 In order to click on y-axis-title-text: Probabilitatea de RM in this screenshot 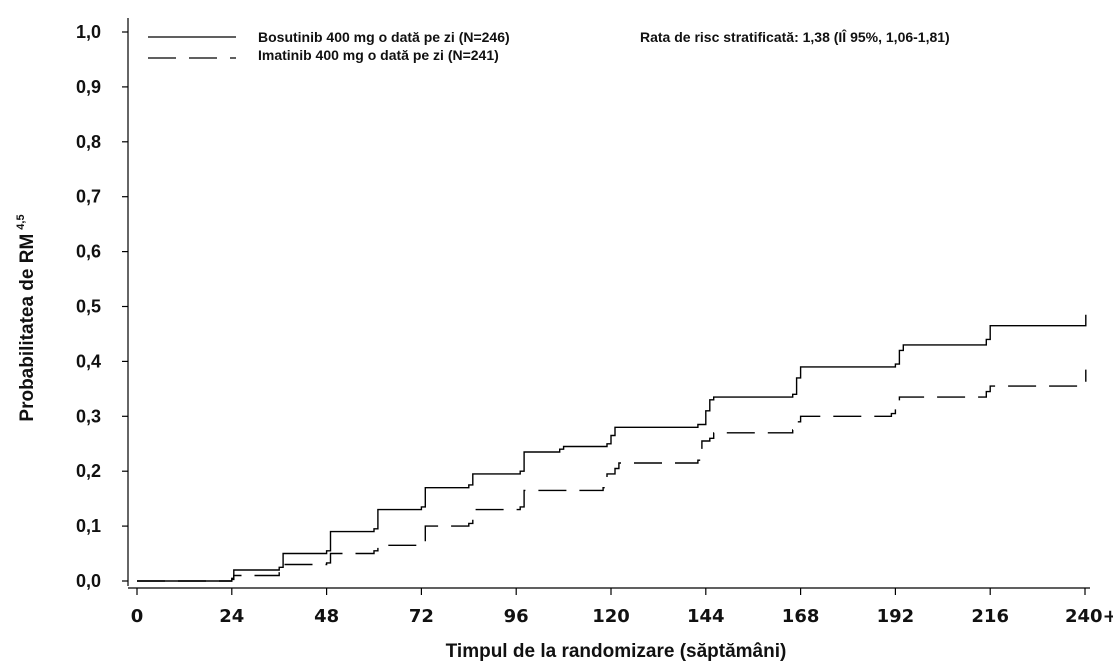, I will do `click(27, 328)`.